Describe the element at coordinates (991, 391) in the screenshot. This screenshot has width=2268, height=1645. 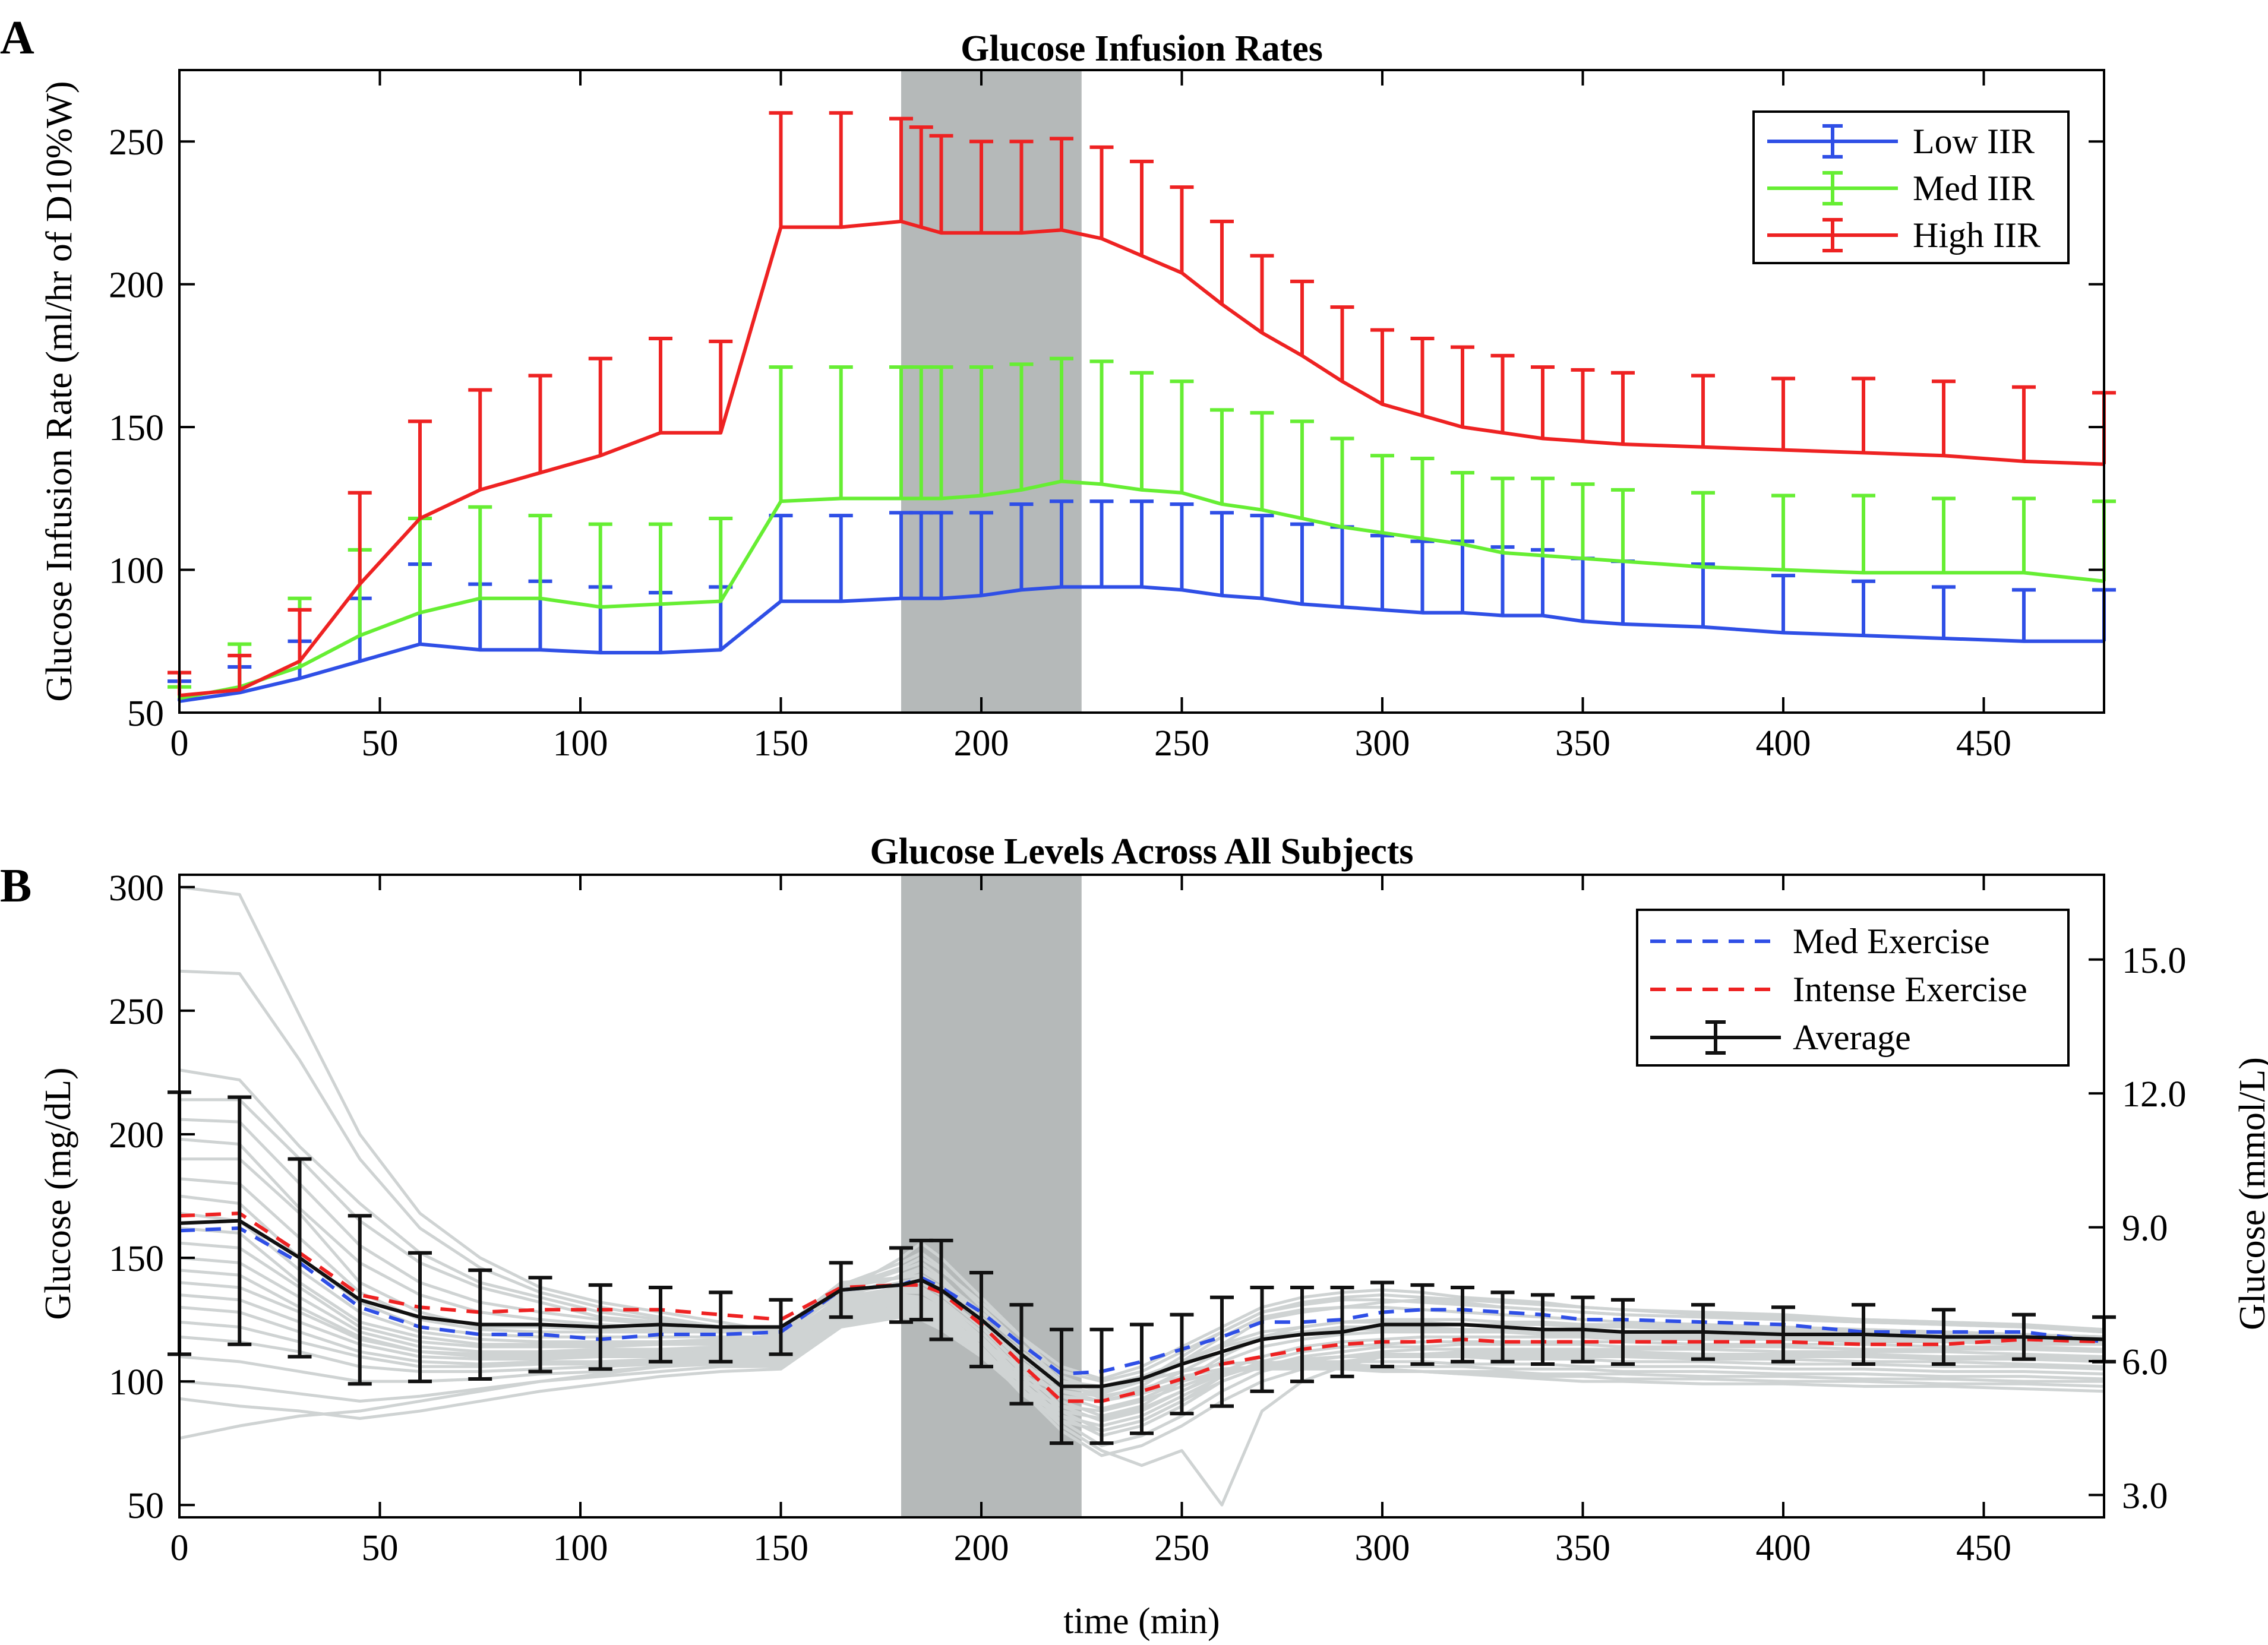
I see `panel-a-shaded-region` at that location.